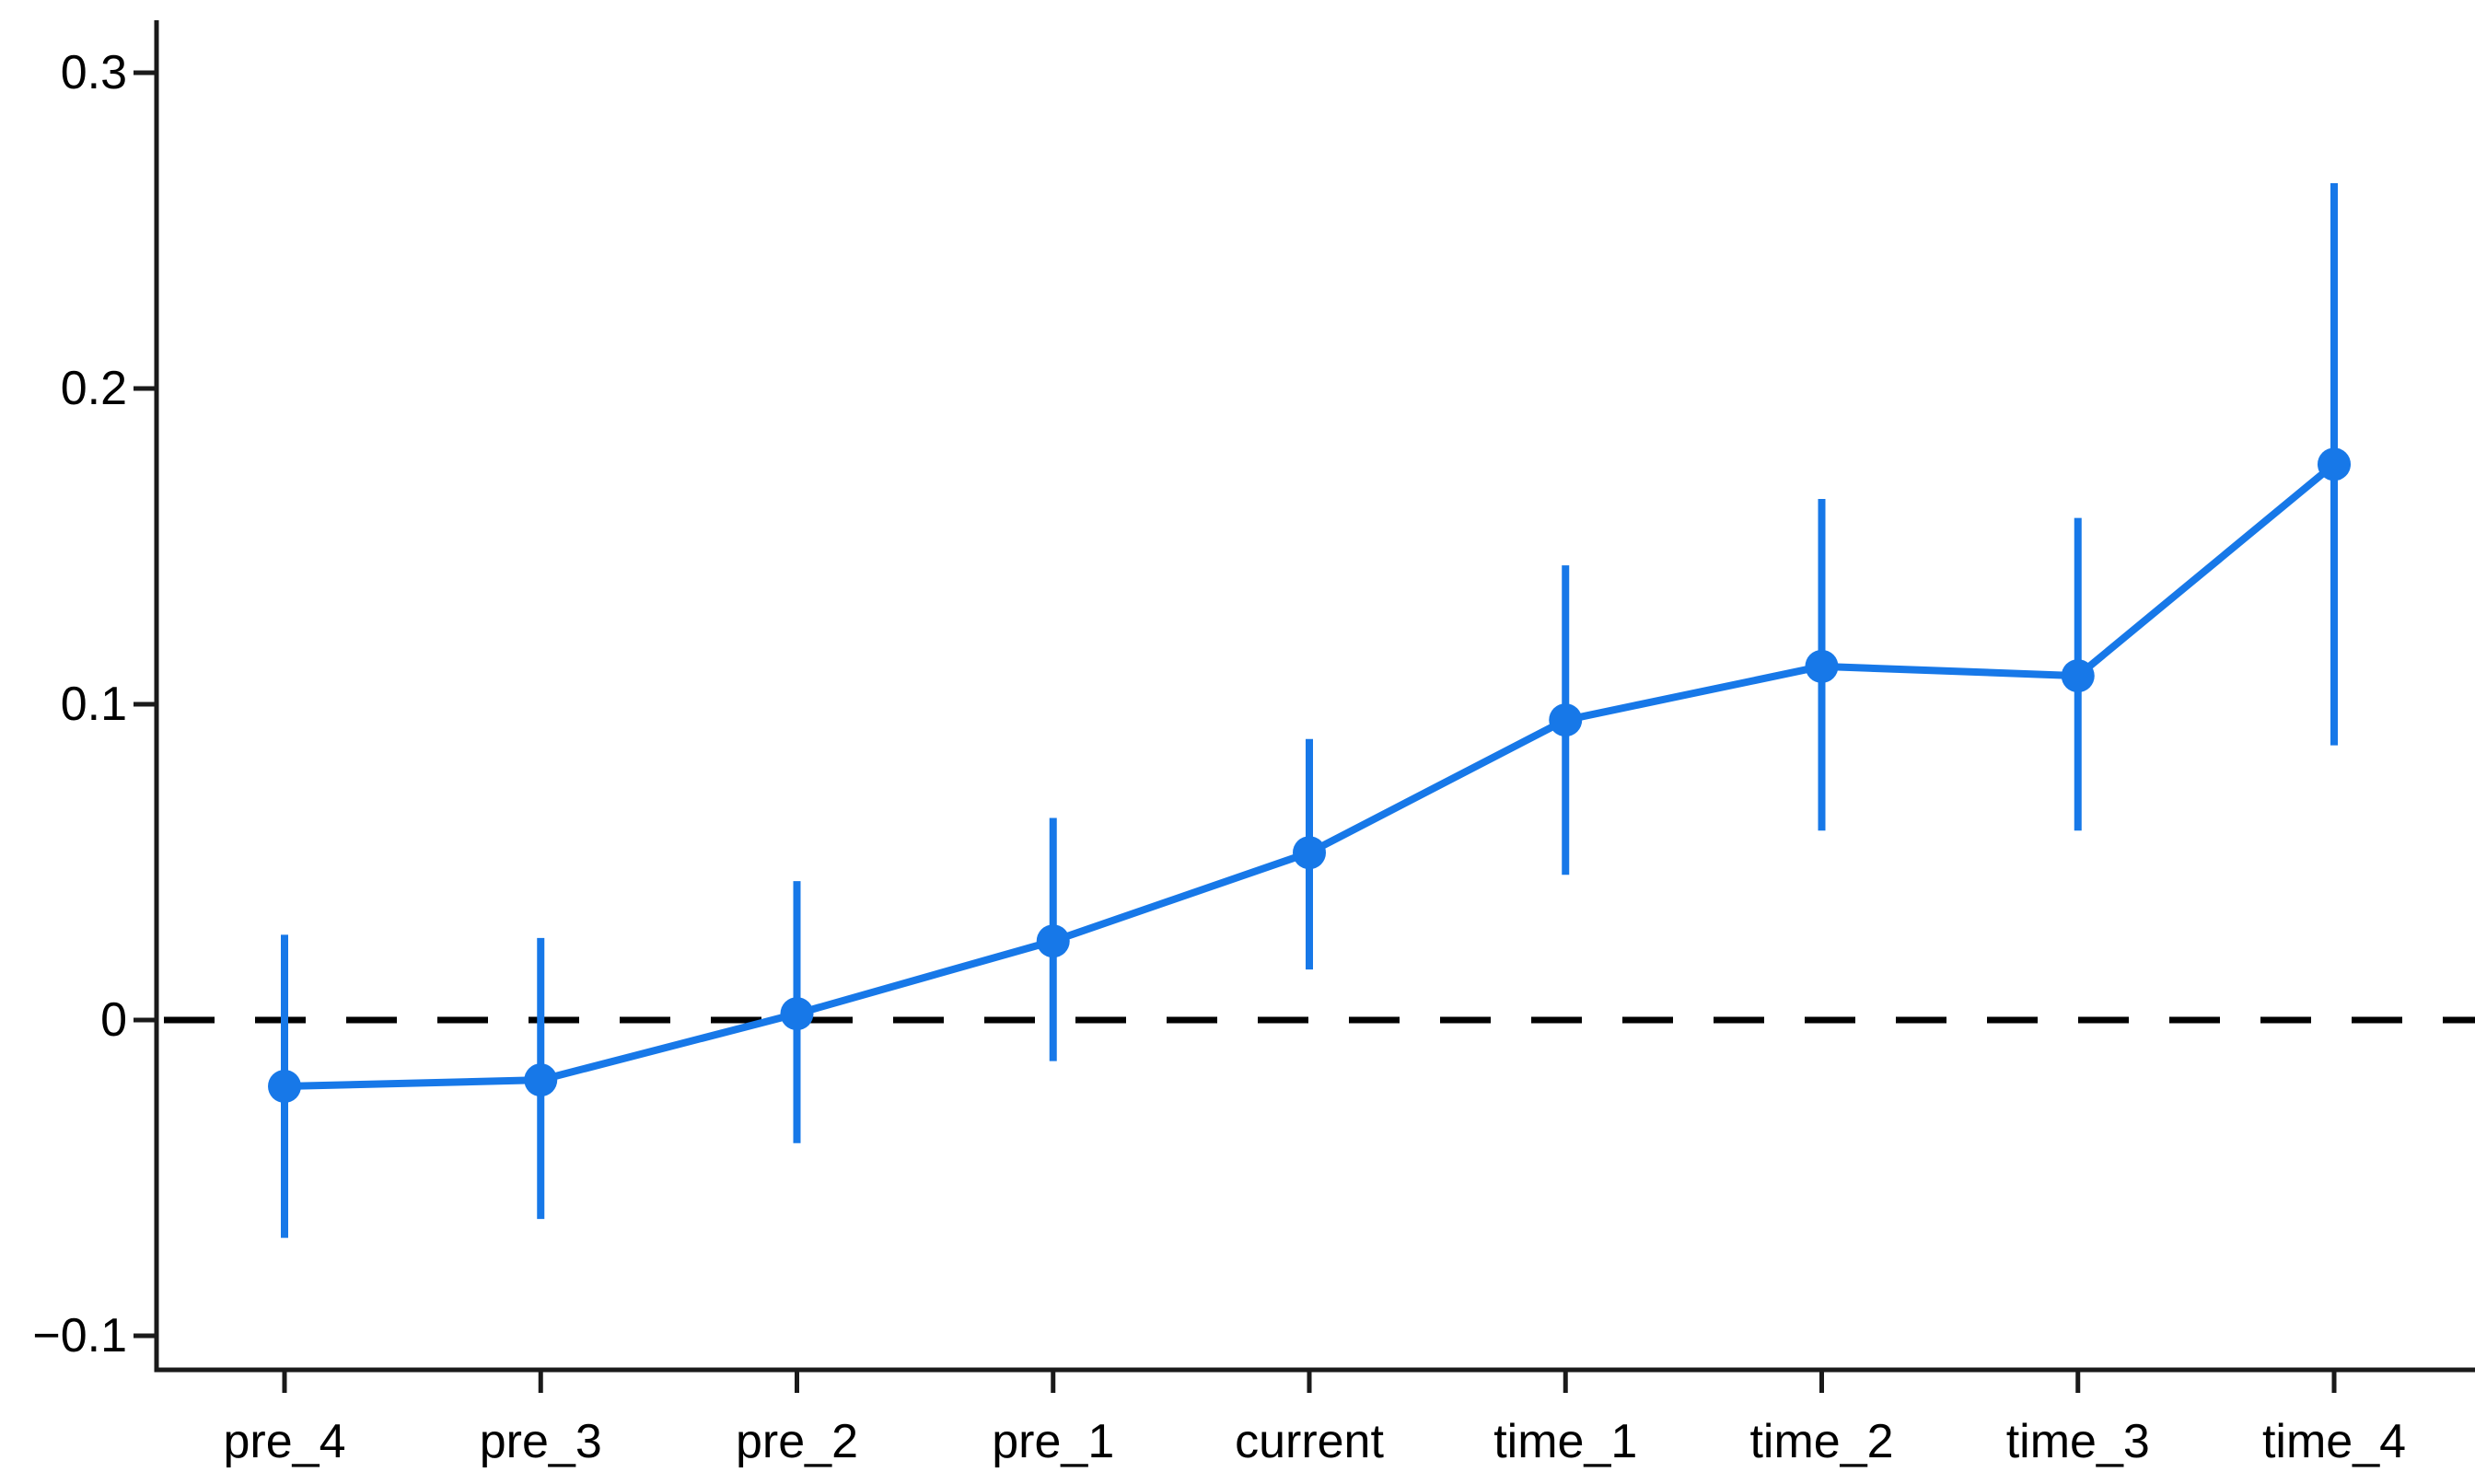  What do you see at coordinates (1053, 1441) in the screenshot?
I see `x-tick-label: pre_1` at bounding box center [1053, 1441].